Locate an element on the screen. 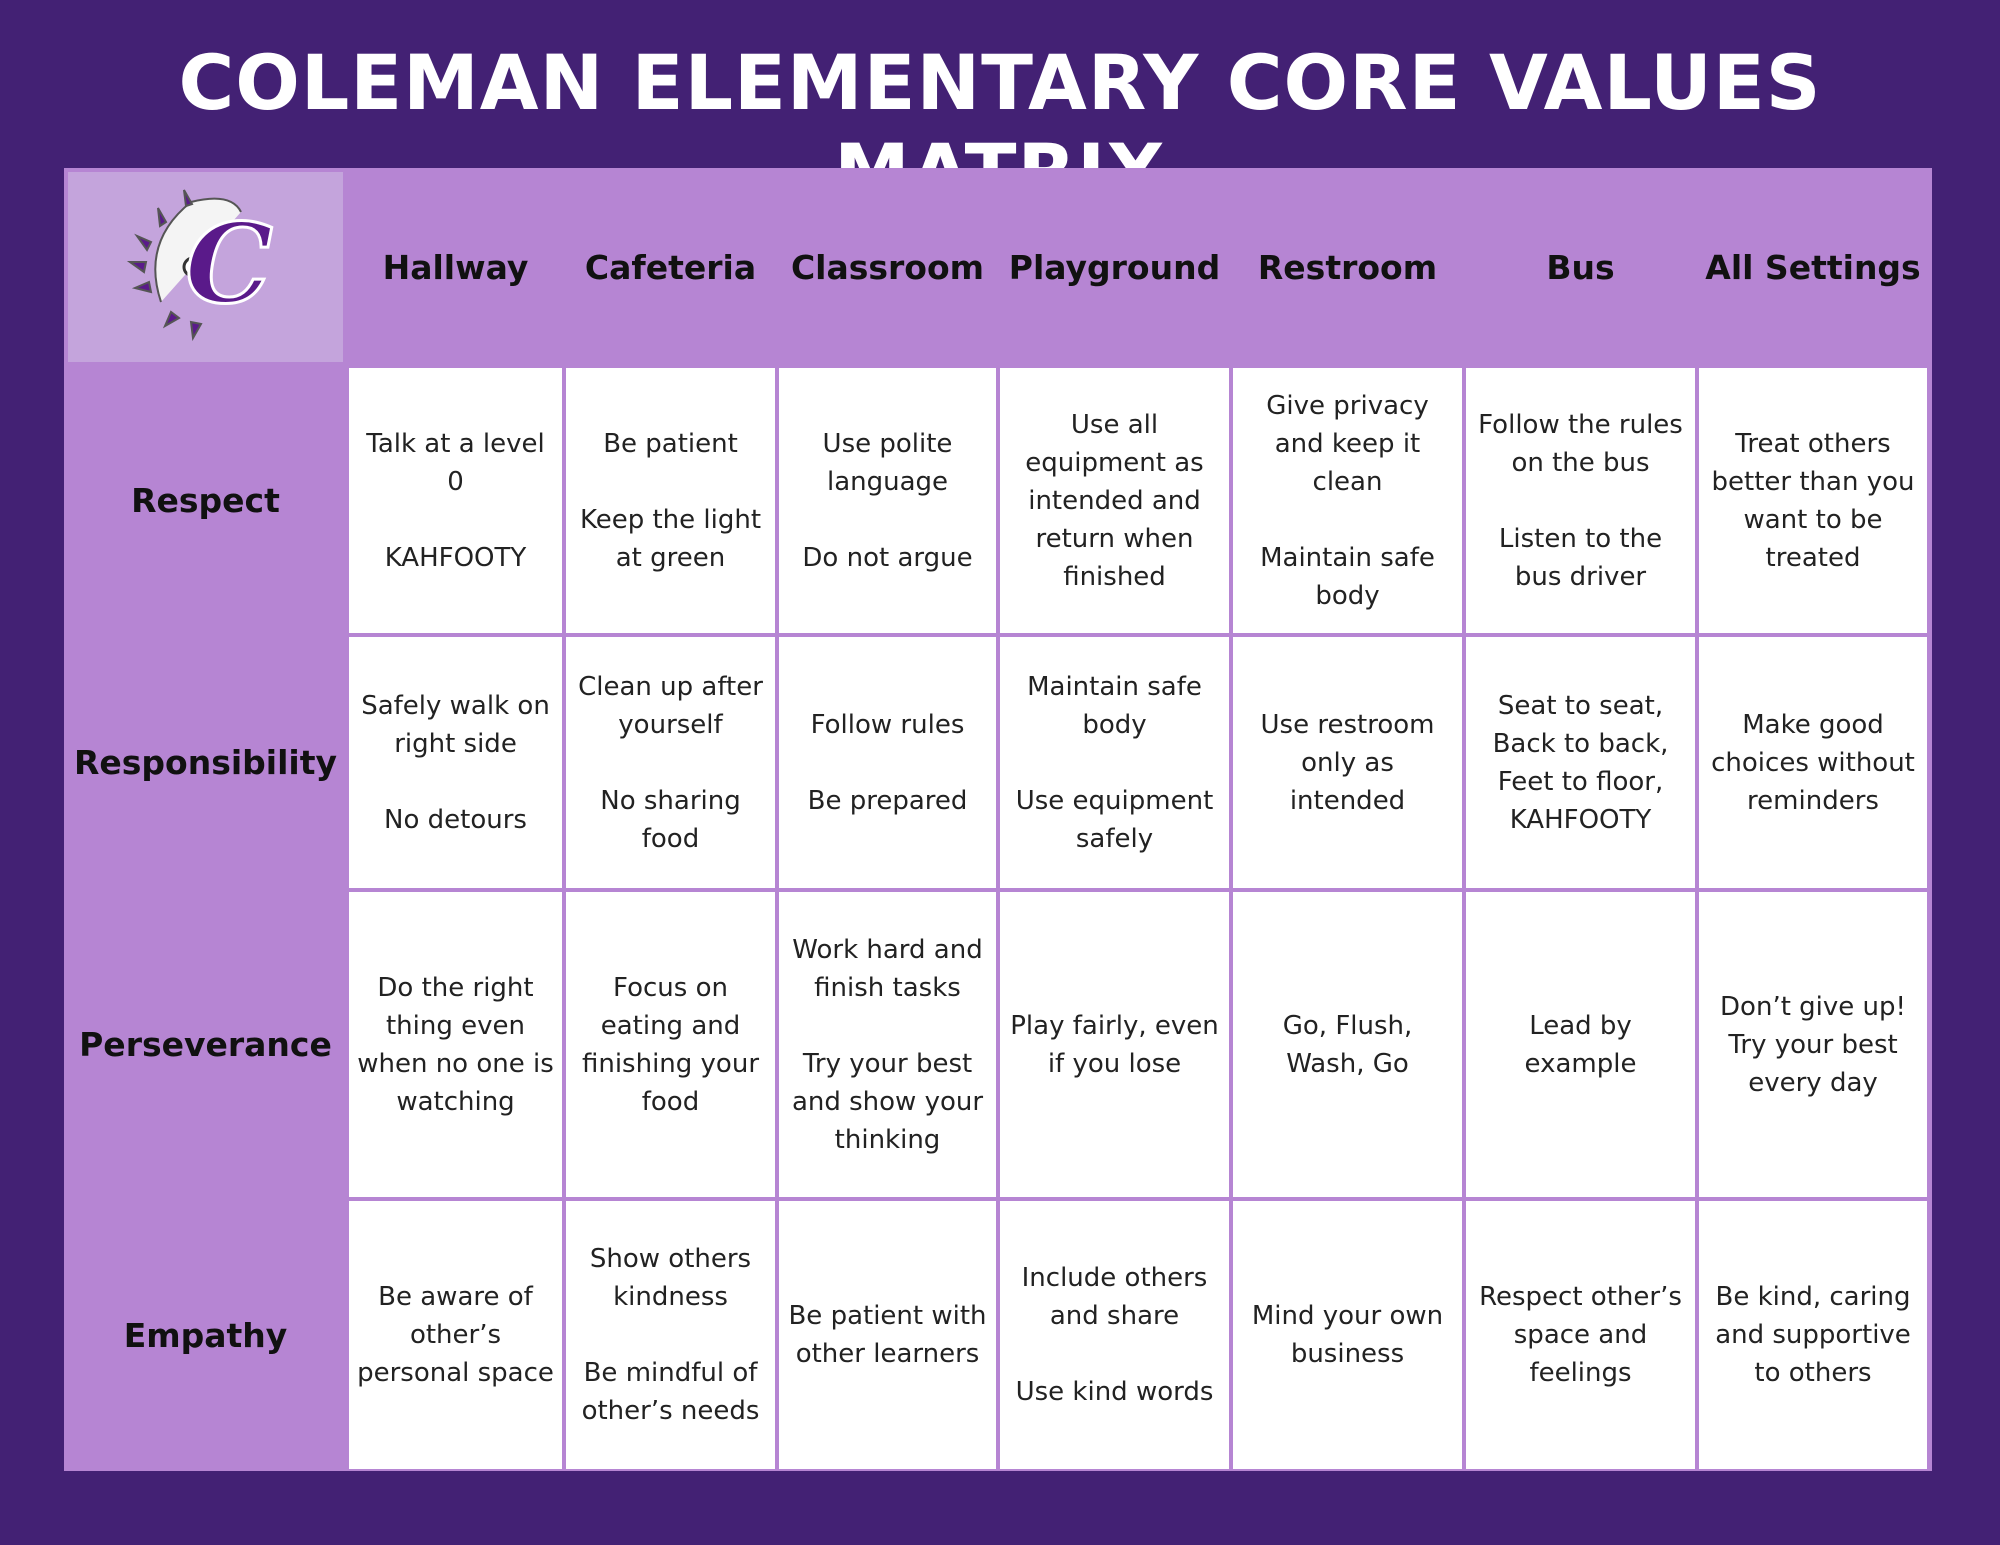 The image size is (2000, 1545). cell-text: No sharing food is located at coordinates (670, 819).